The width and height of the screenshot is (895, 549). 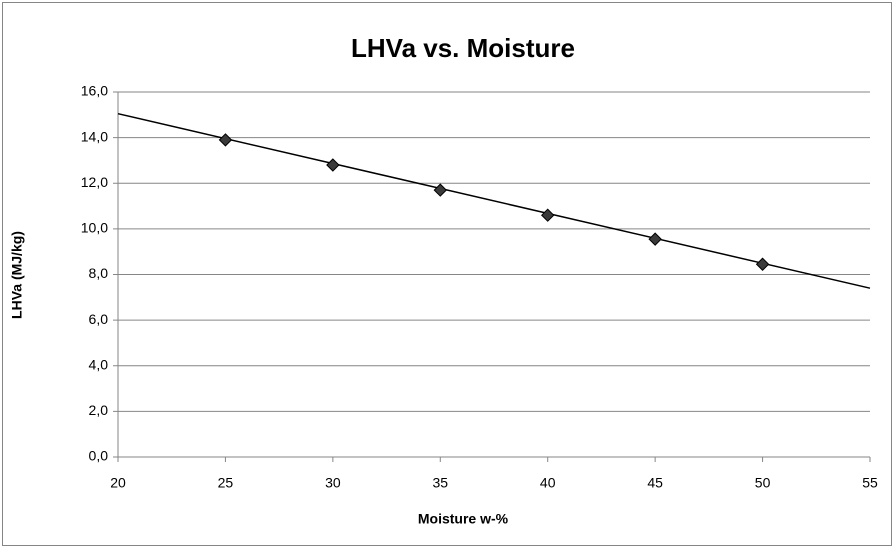 I want to click on y-tick-label: 8,0, so click(x=99, y=273).